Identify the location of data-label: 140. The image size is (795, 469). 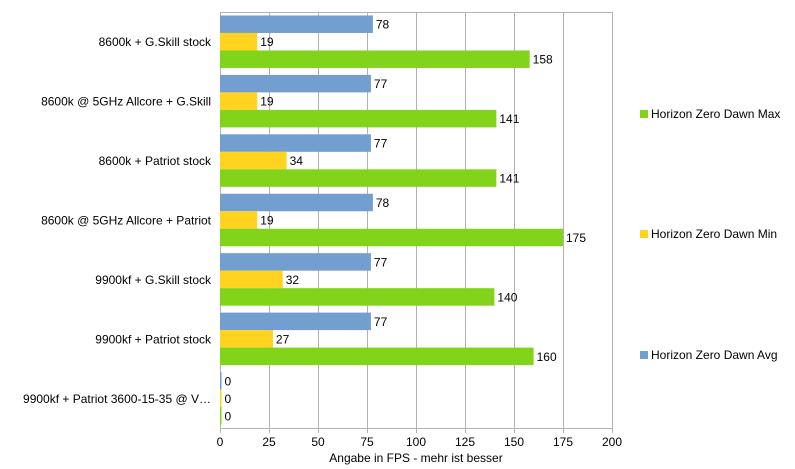
(507, 297).